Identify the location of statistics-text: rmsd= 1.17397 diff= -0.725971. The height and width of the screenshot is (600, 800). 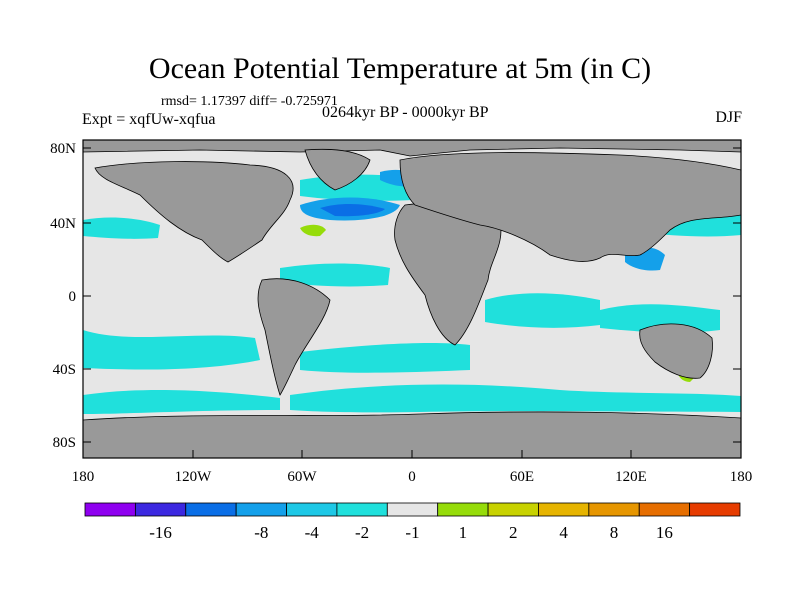
(249, 101).